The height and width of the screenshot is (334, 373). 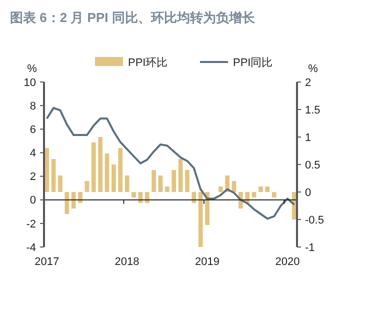 What do you see at coordinates (47, 262) in the screenshot?
I see `x-tick-label: 2017` at bounding box center [47, 262].